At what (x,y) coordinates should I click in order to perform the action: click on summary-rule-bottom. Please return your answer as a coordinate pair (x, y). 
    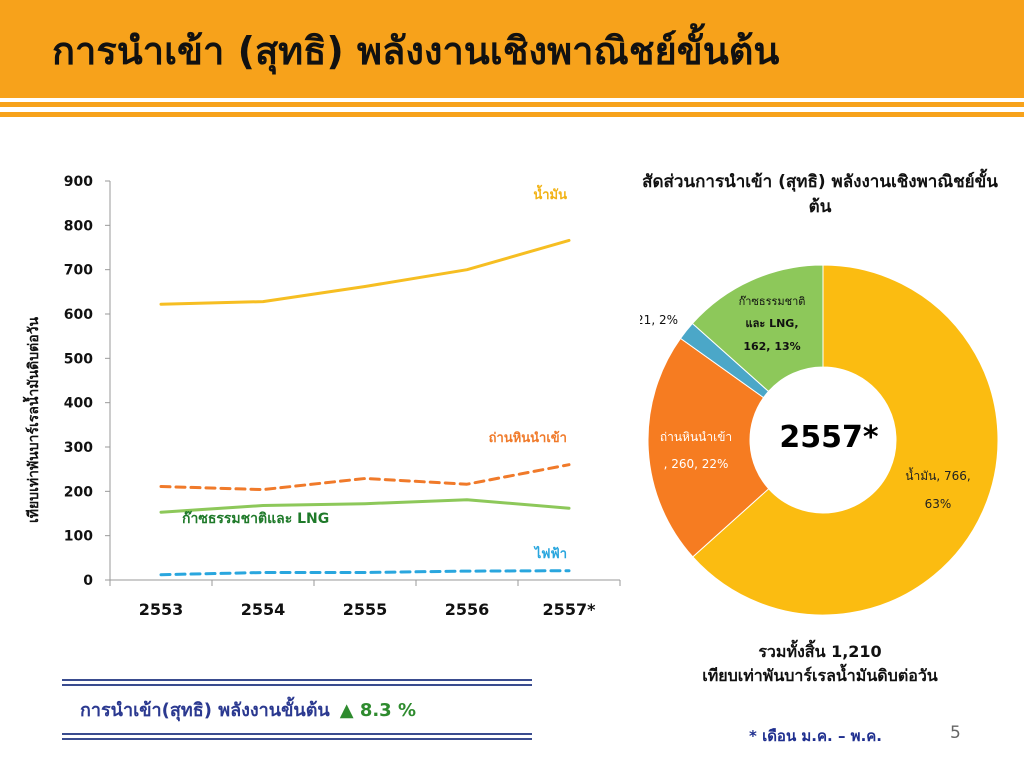
    Looking at the image, I should click on (297, 734).